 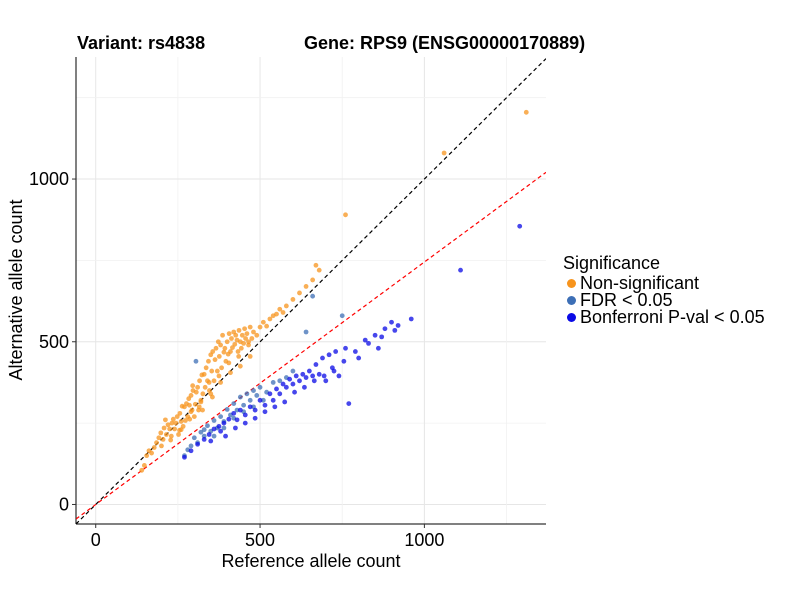 I want to click on legend-label: Bonferroni P-val < 0.05, so click(x=672, y=317).